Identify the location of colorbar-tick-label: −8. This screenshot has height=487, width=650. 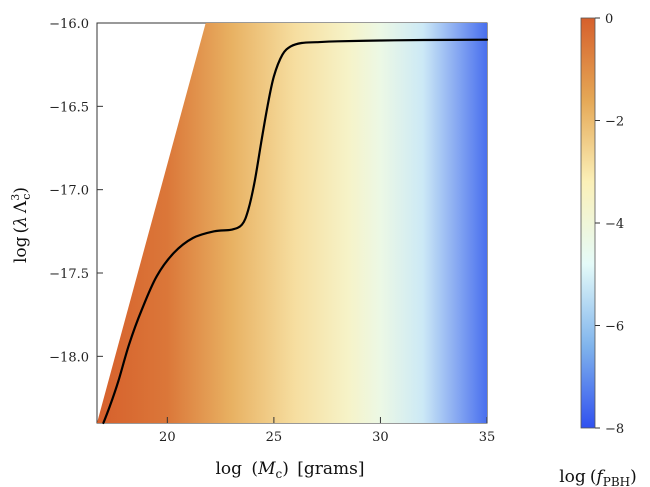
(614, 429).